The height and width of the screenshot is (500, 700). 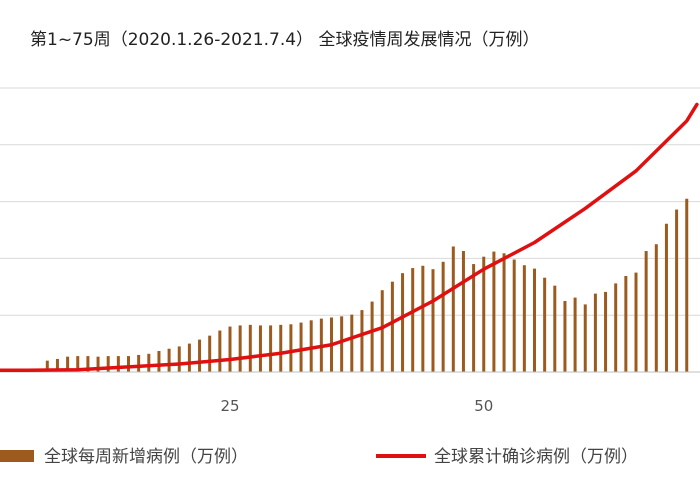 I want to click on x-tick-label-25: 25, so click(x=229, y=406).